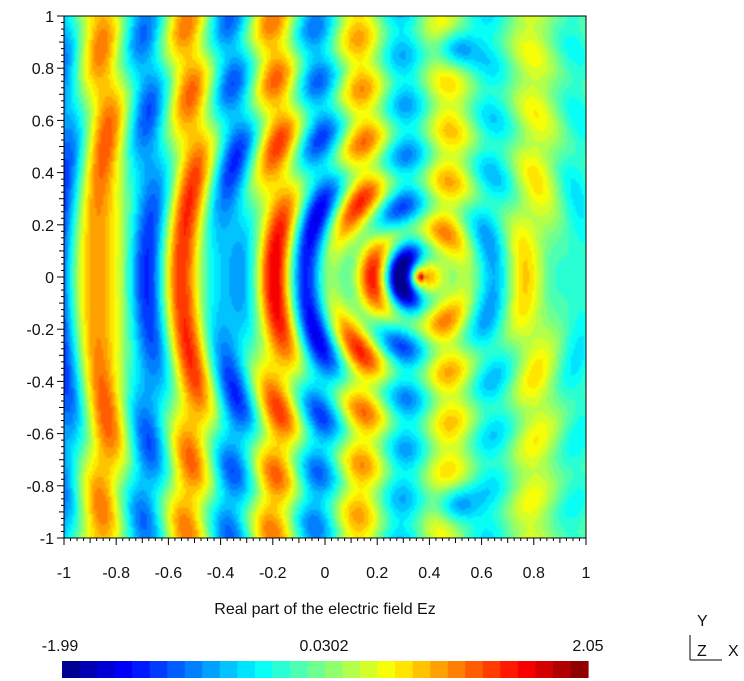 This screenshot has height=681, width=744. I want to click on x-tick-label: 1, so click(586, 573).